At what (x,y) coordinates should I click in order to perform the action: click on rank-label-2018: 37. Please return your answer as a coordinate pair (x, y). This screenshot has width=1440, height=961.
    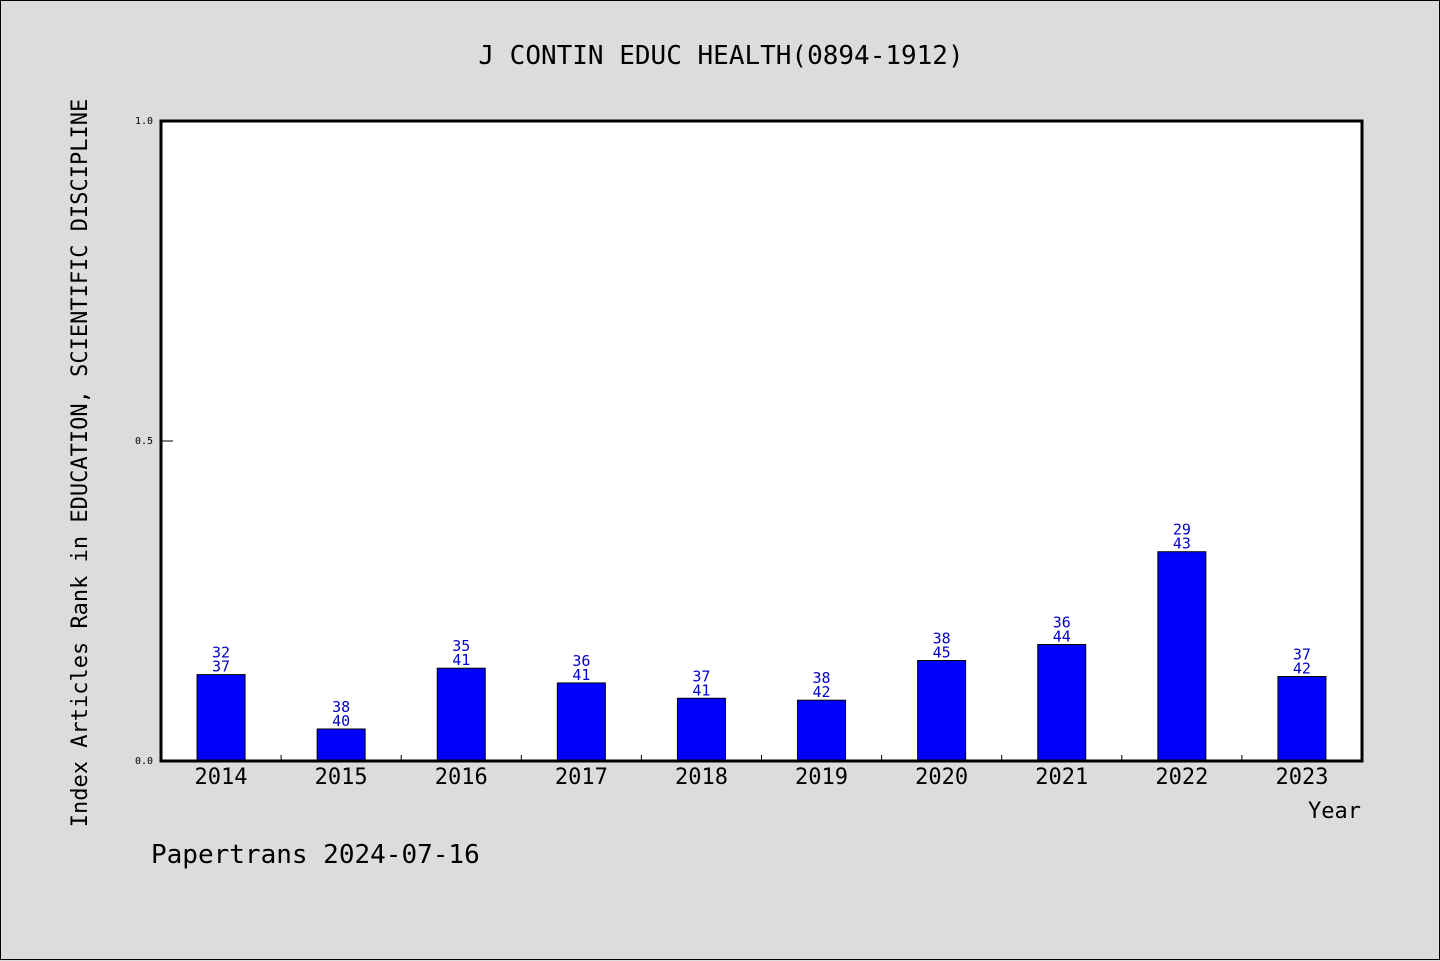
    Looking at the image, I should click on (701, 676).